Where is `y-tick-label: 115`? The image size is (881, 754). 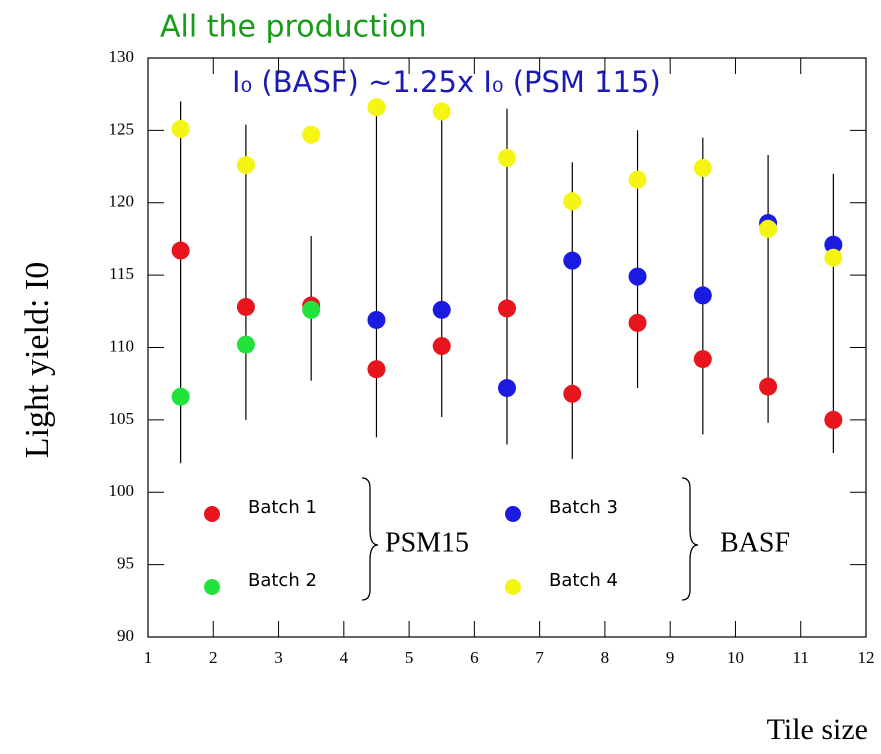 y-tick-label: 115 is located at coordinates (121, 273).